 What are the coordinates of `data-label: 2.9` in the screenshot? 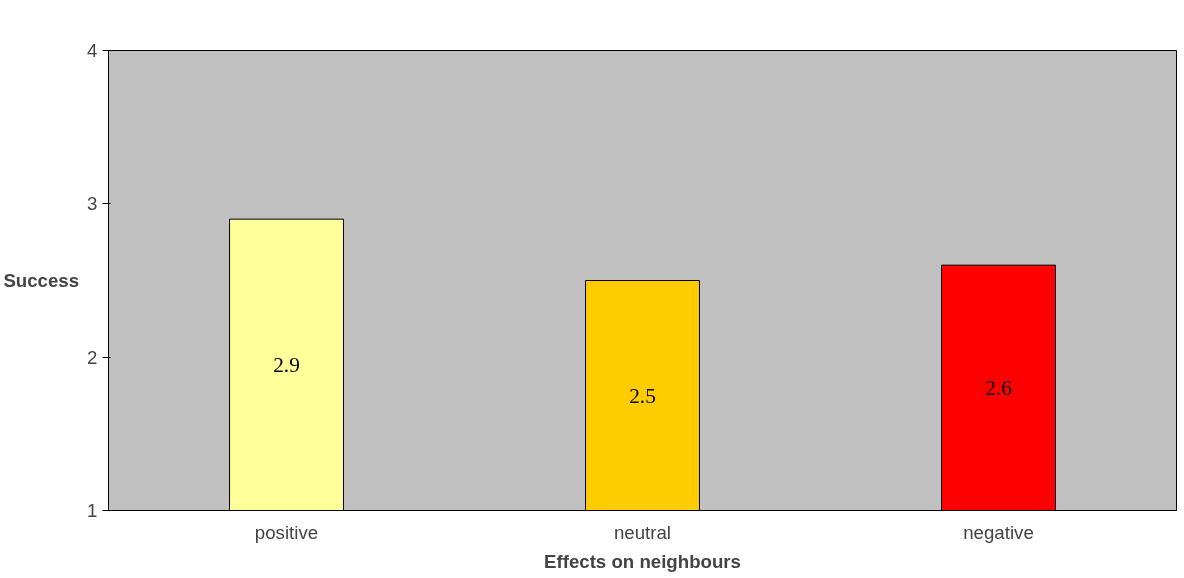 It's located at (286, 364).